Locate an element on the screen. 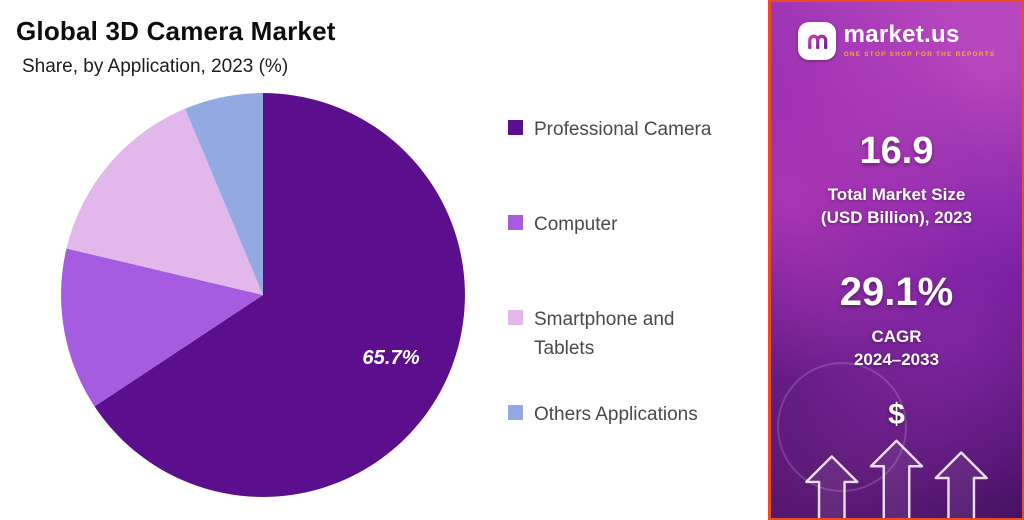  legend-label: Computer is located at coordinates (576, 224).